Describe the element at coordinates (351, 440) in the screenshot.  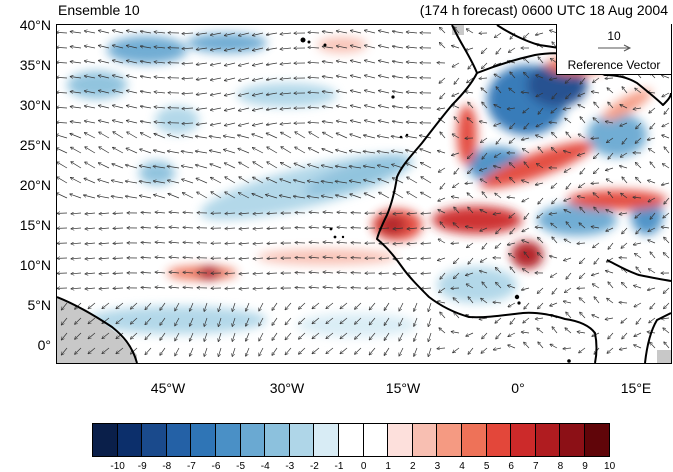
I see `colorbar` at that location.